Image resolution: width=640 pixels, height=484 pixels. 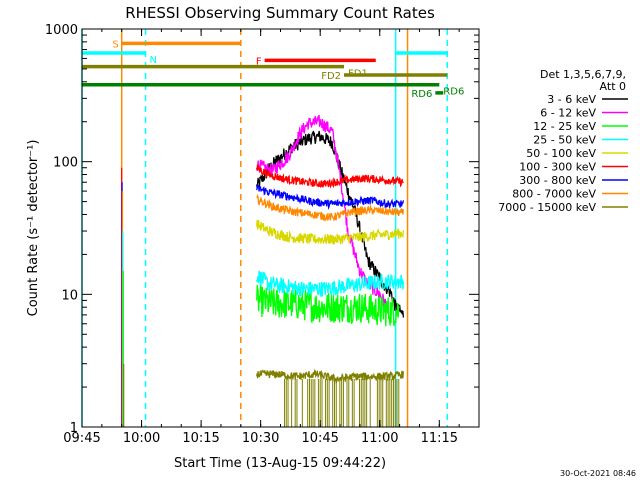 I want to click on x-tick-label-10-30: 10:30, so click(x=260, y=438).